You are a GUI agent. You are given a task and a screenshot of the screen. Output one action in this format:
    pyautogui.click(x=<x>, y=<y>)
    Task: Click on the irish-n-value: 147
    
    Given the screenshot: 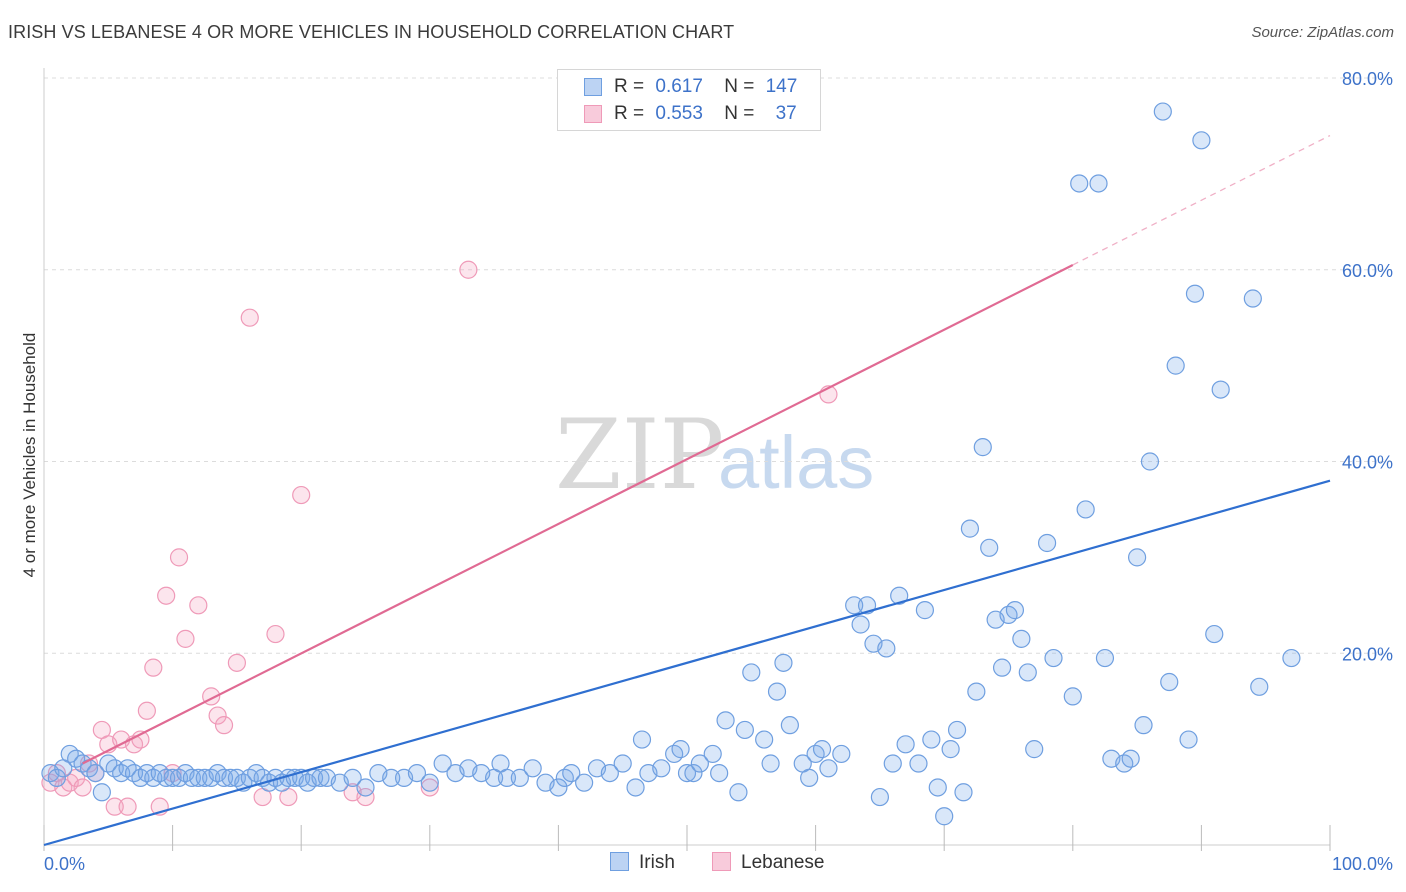 What is the action you would take?
    pyautogui.click(x=781, y=86)
    